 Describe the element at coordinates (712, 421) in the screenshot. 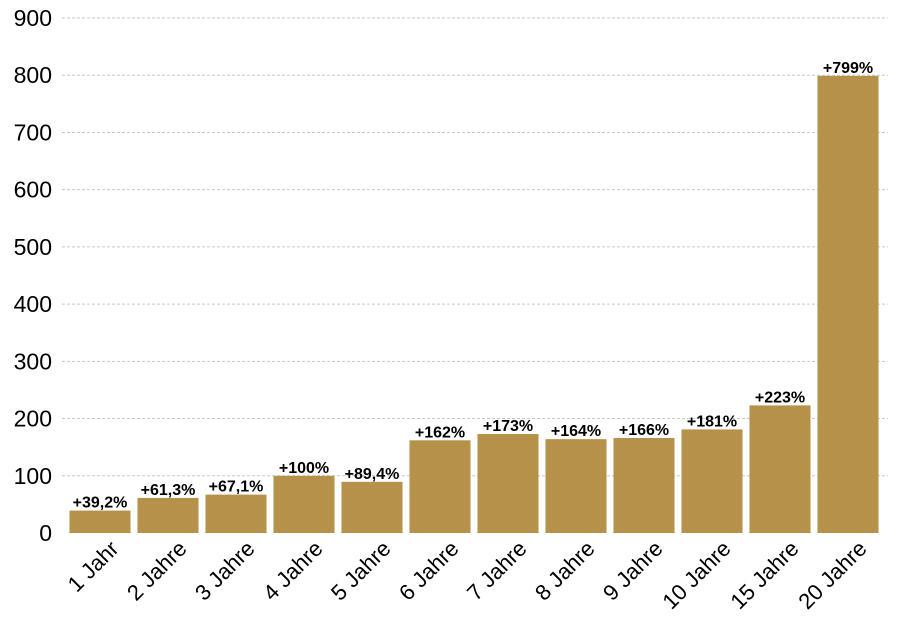

I see `data-label: +181%` at that location.